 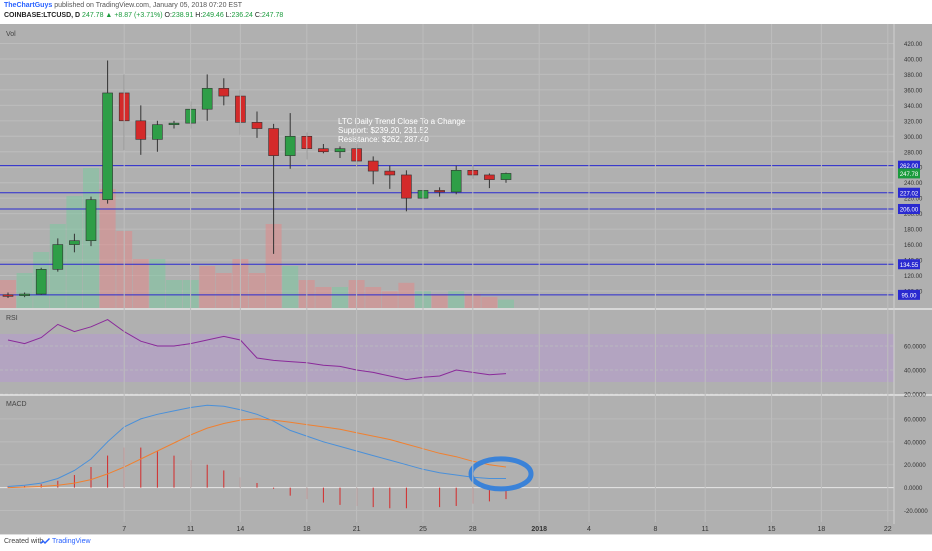 I want to click on level-tag-label: 134.55, so click(x=909, y=266).